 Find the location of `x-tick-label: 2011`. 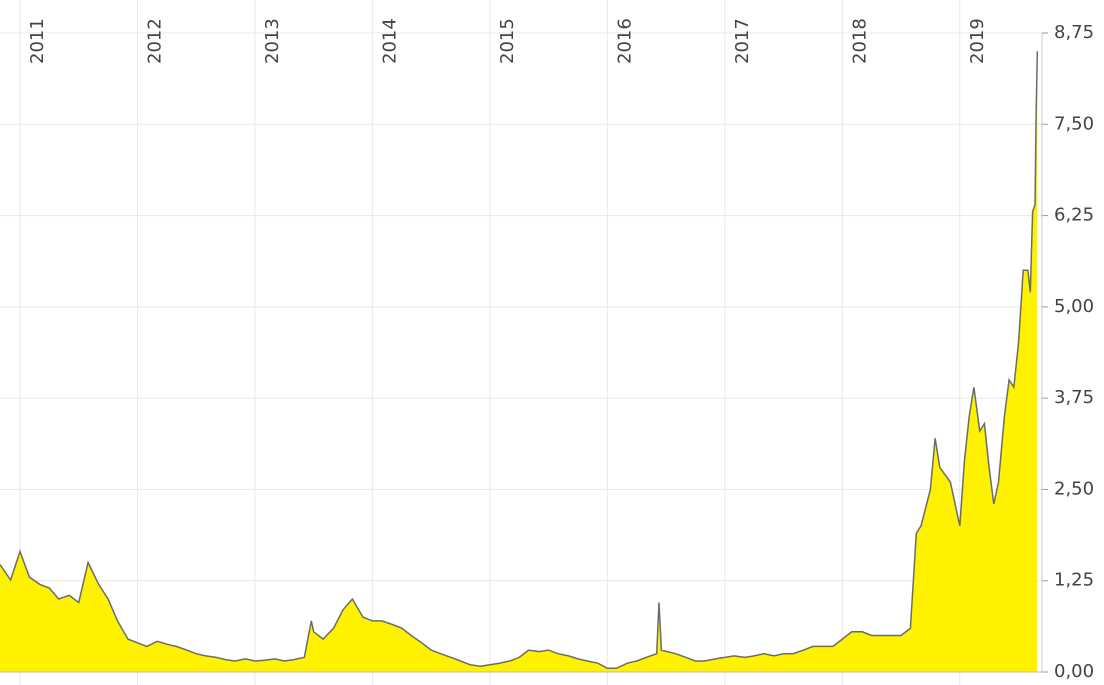

x-tick-label: 2011 is located at coordinates (37, 41).